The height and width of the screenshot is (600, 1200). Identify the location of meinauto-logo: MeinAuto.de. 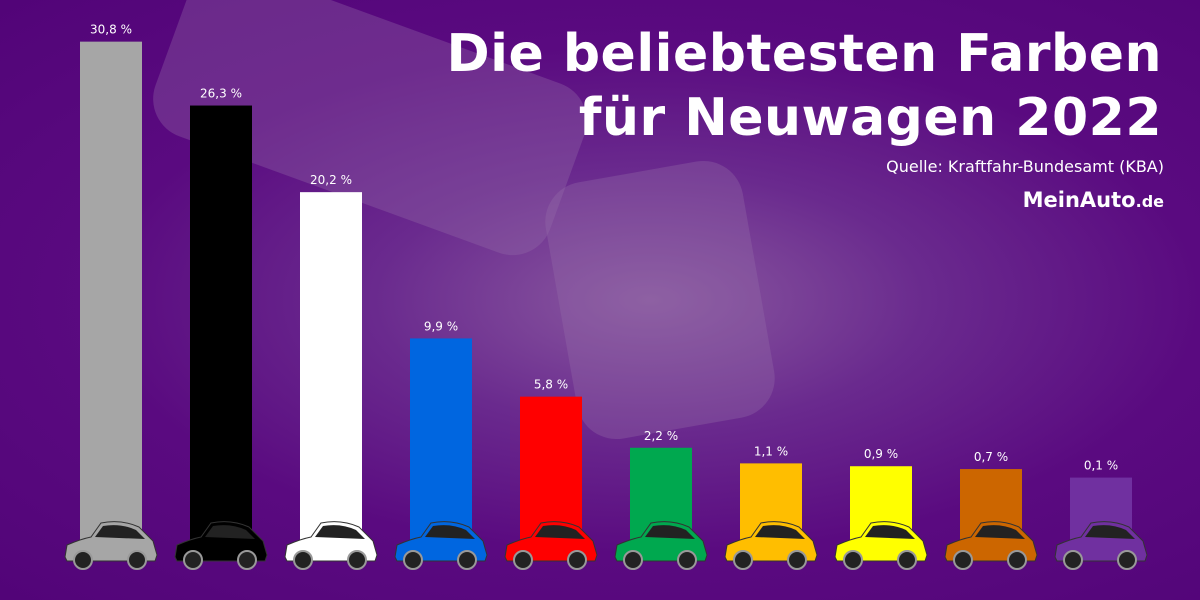
(1093, 200).